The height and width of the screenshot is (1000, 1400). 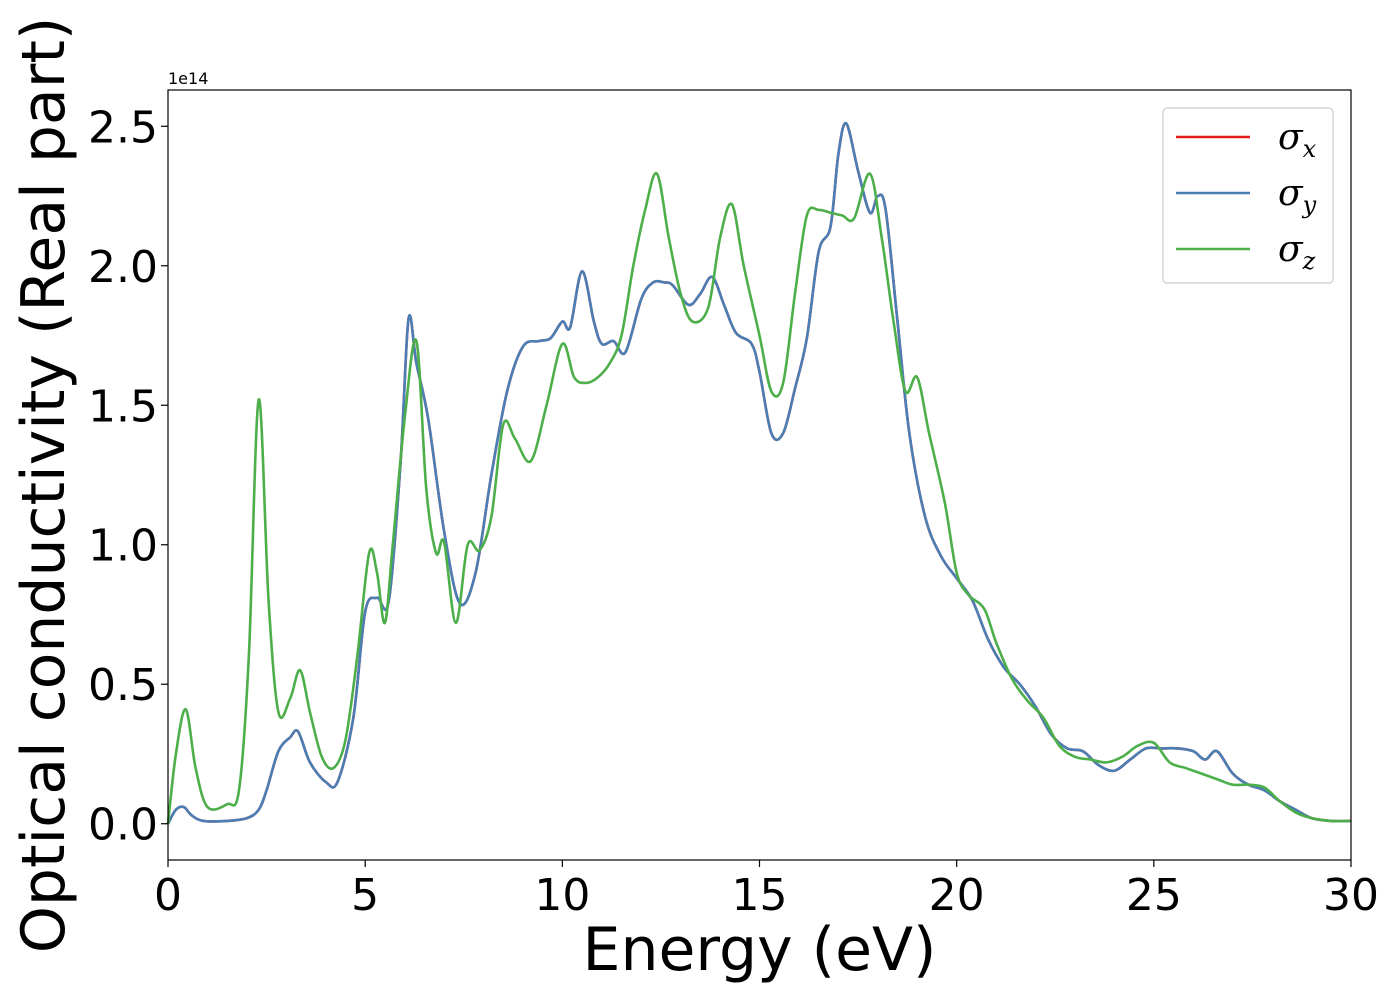 I want to click on y-tick-label: 0.0, so click(x=123, y=825).